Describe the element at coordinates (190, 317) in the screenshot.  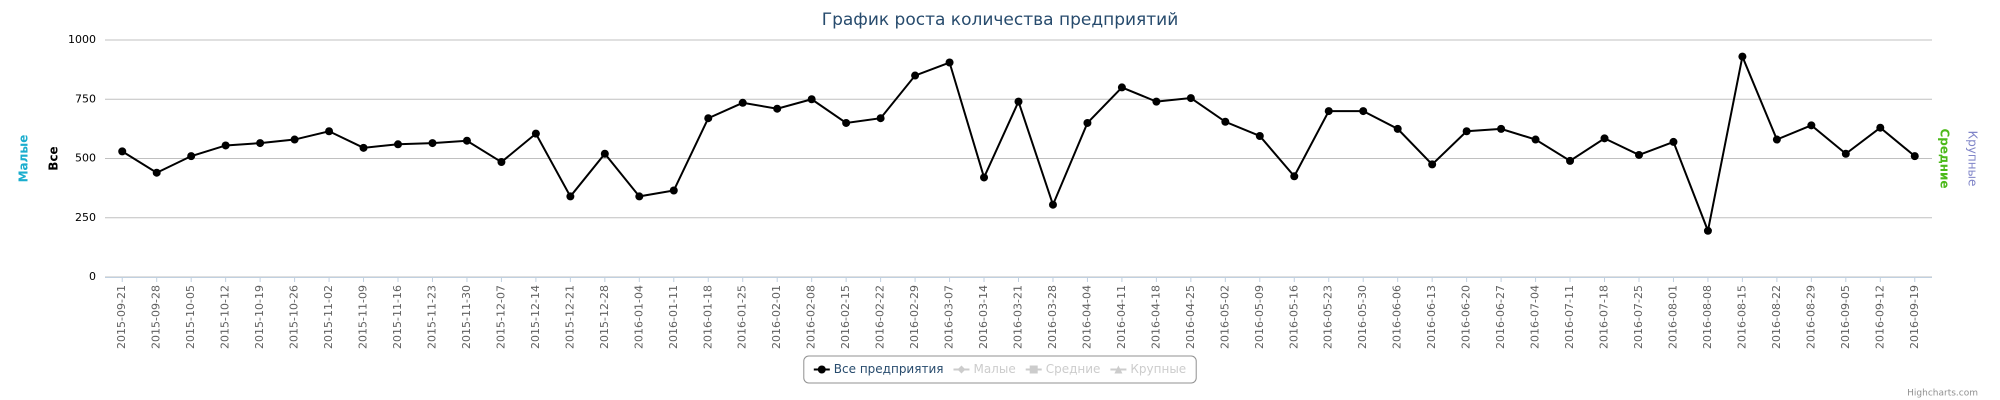
I see `x-tick-label: 2015-10-05` at that location.